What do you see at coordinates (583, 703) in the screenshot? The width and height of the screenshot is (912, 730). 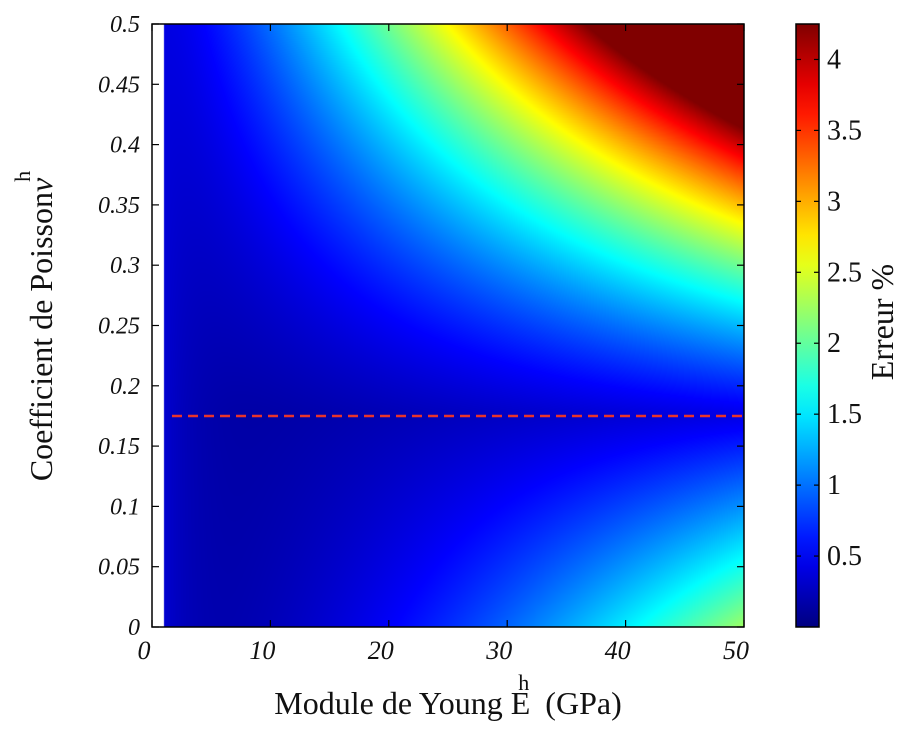 I see `x-axis-title-suffix: (GPa)` at bounding box center [583, 703].